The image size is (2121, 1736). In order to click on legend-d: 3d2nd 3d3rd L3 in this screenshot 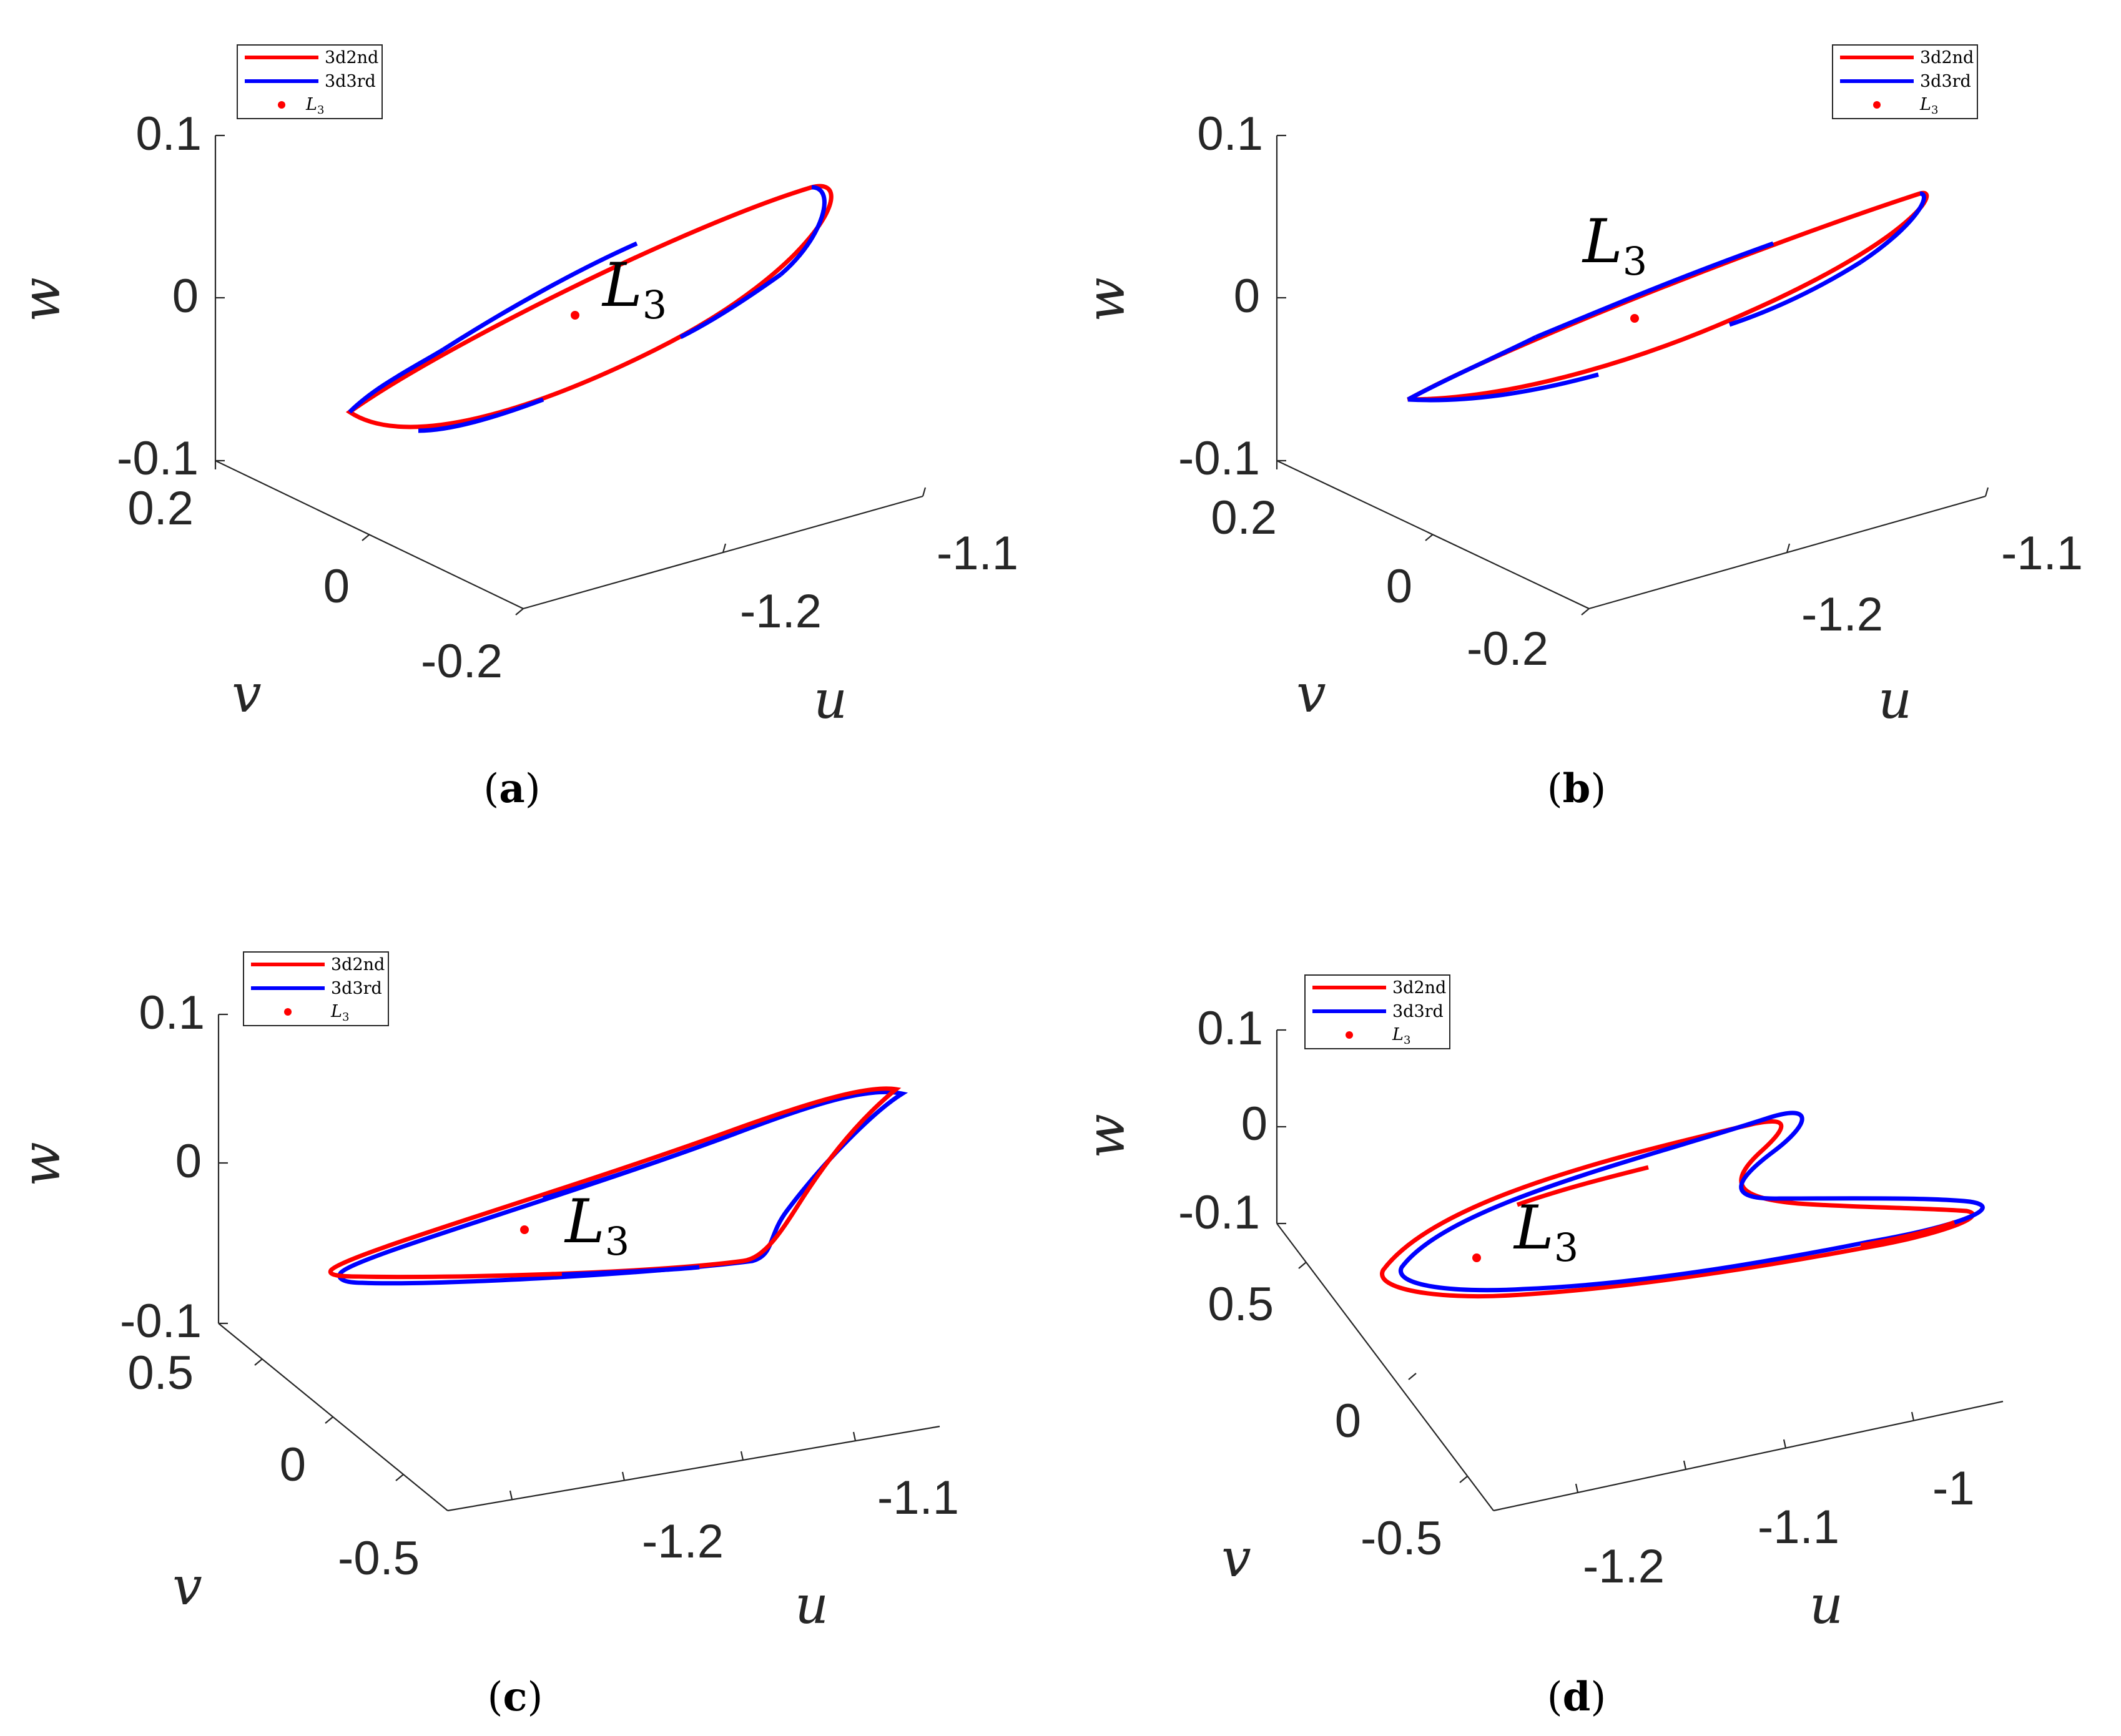, I will do `click(1377, 1011)`.